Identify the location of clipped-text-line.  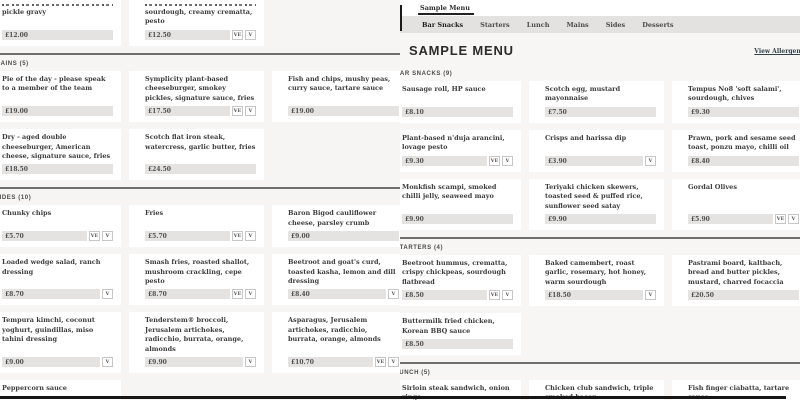
(200, 5).